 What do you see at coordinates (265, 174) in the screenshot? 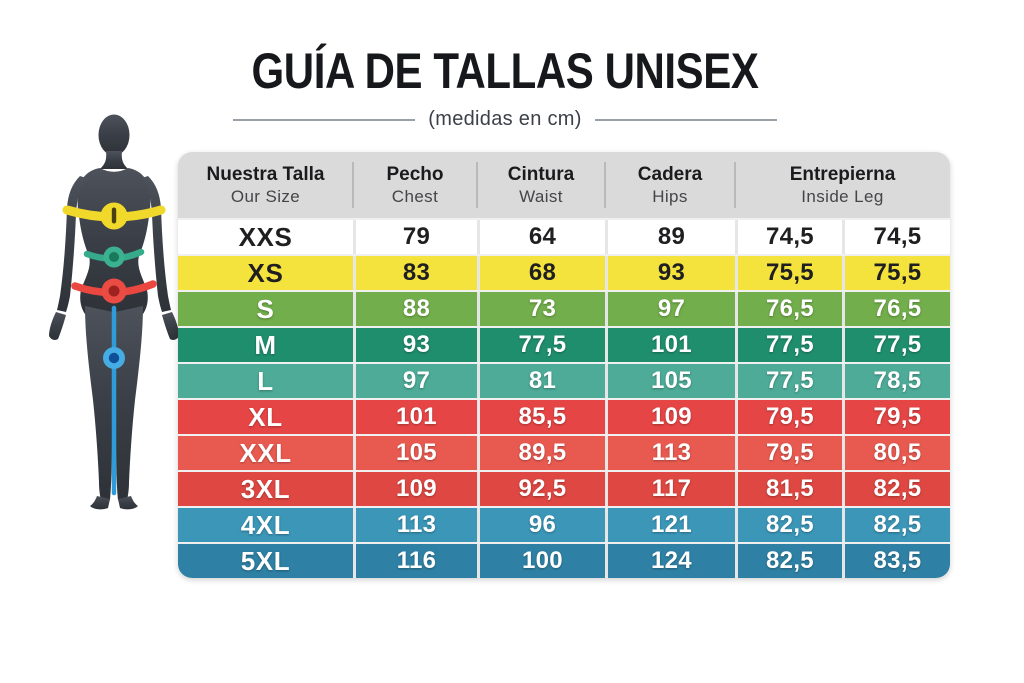
I see `header-primary: Nuestra Talla` at bounding box center [265, 174].